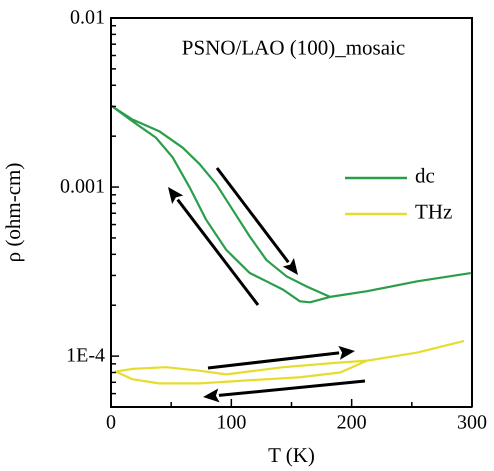 The image size is (494, 471). Describe the element at coordinates (351, 422) in the screenshot. I see `x-tick-label: 200` at that location.